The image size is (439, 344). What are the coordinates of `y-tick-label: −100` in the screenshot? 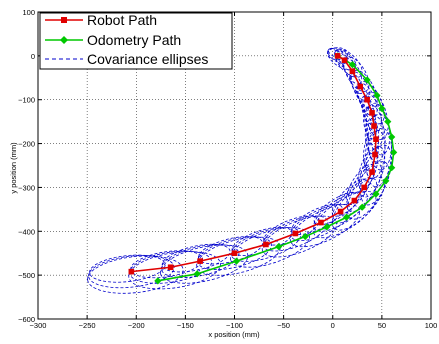 It's located at (26, 100).